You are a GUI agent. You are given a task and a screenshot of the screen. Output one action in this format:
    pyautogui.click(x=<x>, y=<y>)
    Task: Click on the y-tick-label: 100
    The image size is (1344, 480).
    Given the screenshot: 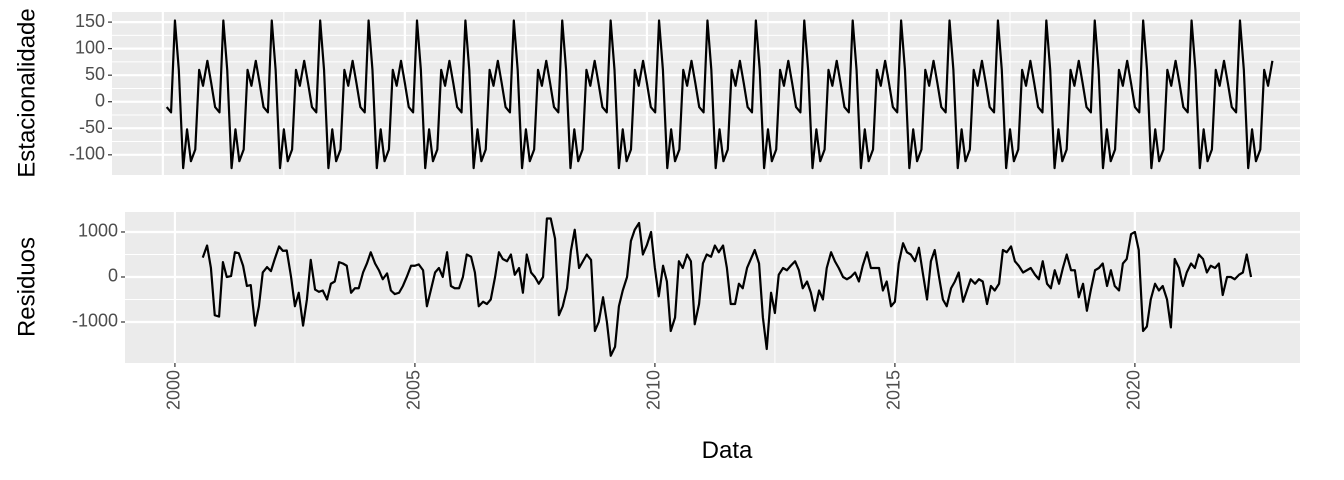 What is the action you would take?
    pyautogui.click(x=90, y=47)
    